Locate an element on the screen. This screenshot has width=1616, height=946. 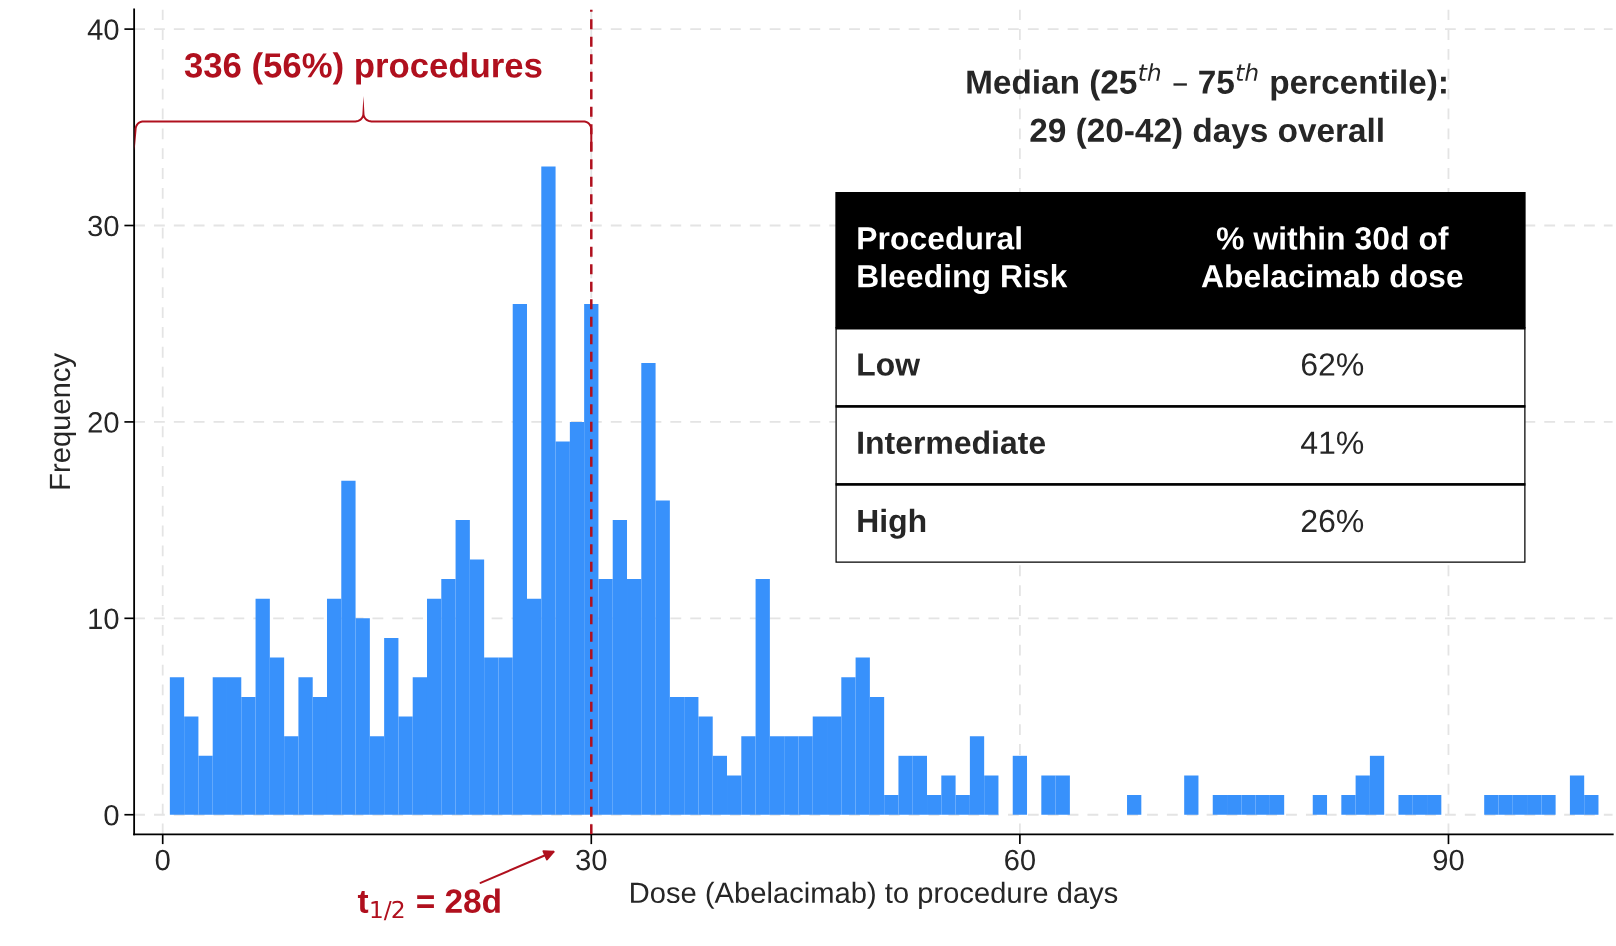
x-tick-label: 60 is located at coordinates (1020, 860).